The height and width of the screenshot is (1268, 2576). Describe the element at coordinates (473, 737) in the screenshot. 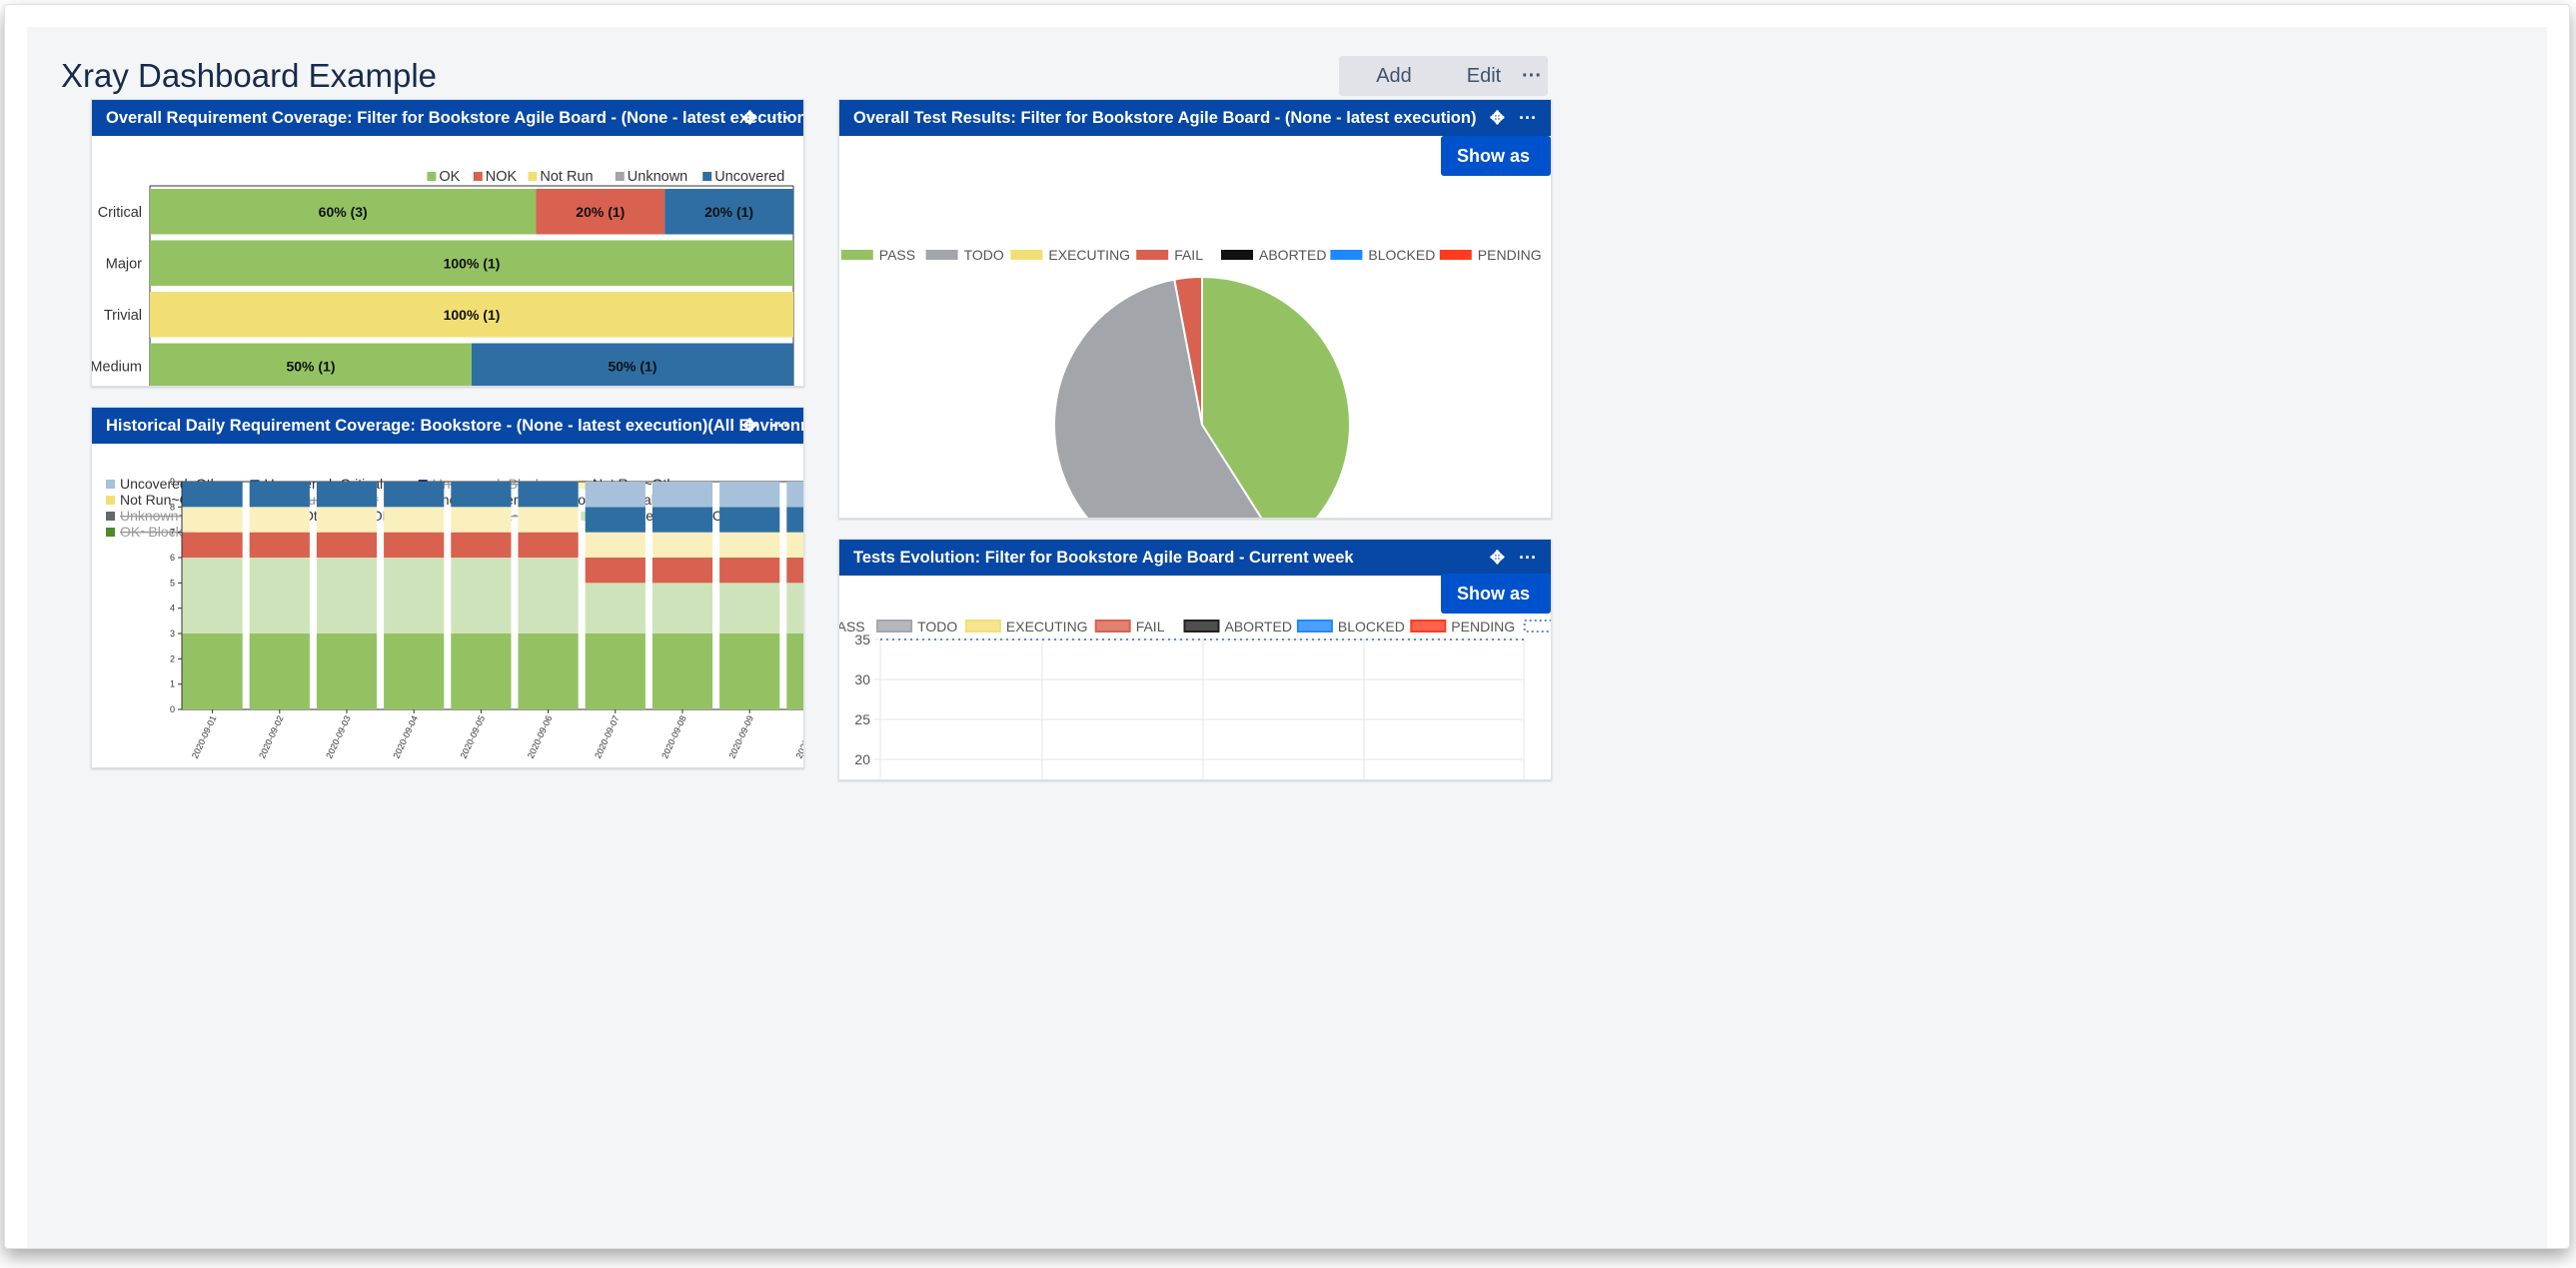

I see `x-tick-label: 2020-09-05` at that location.